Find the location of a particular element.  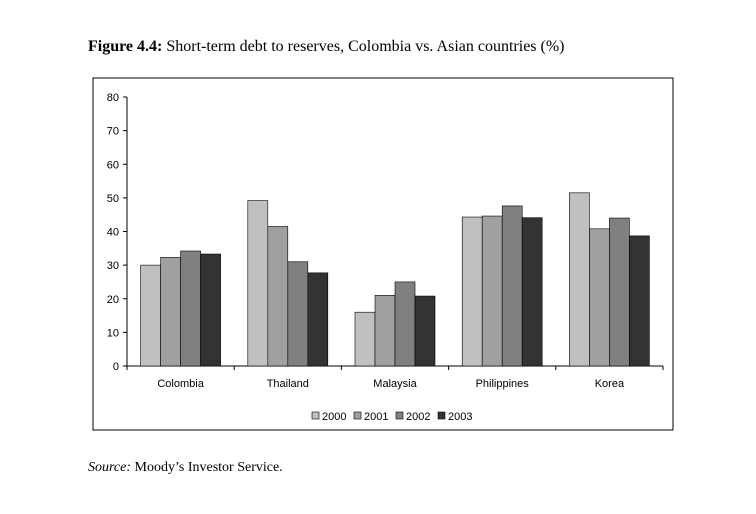

y-tick-label: 40 is located at coordinates (113, 233).